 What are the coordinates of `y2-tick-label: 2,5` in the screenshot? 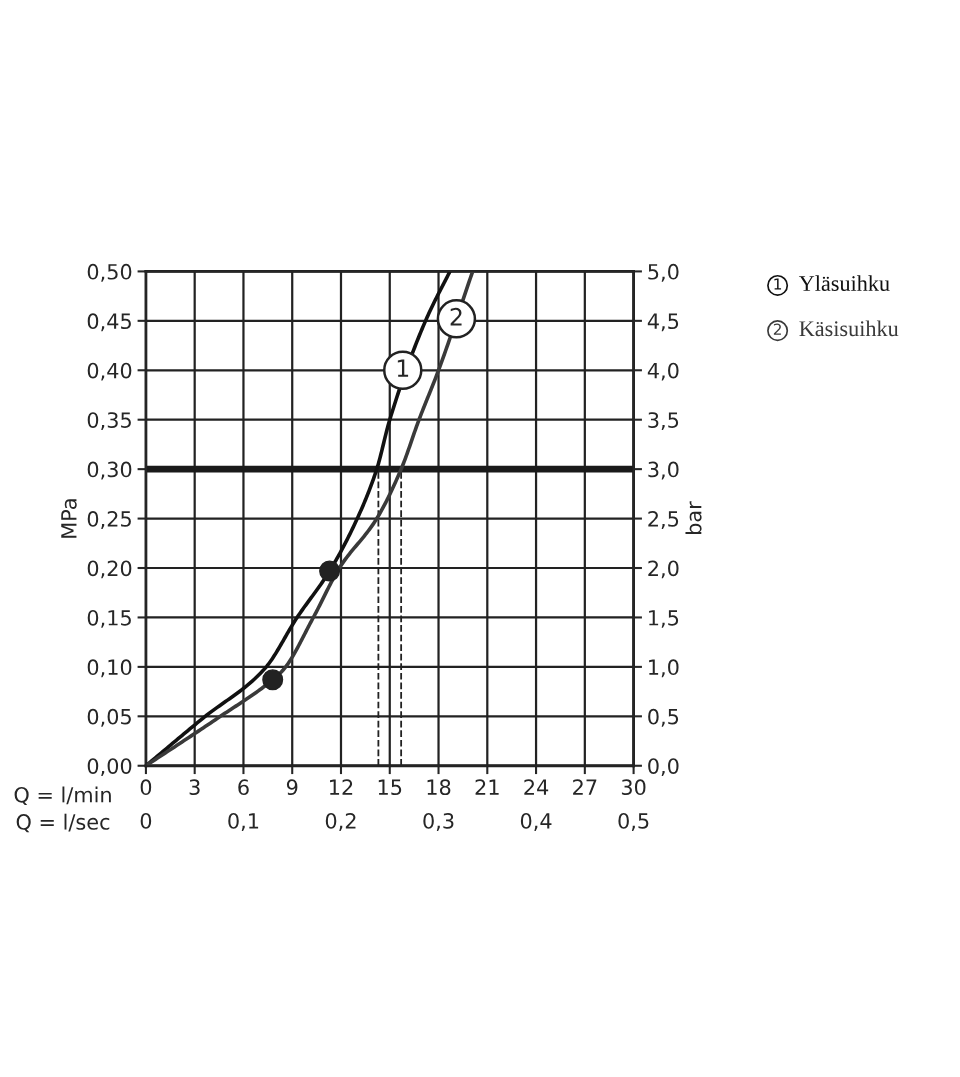 It's located at (663, 520).